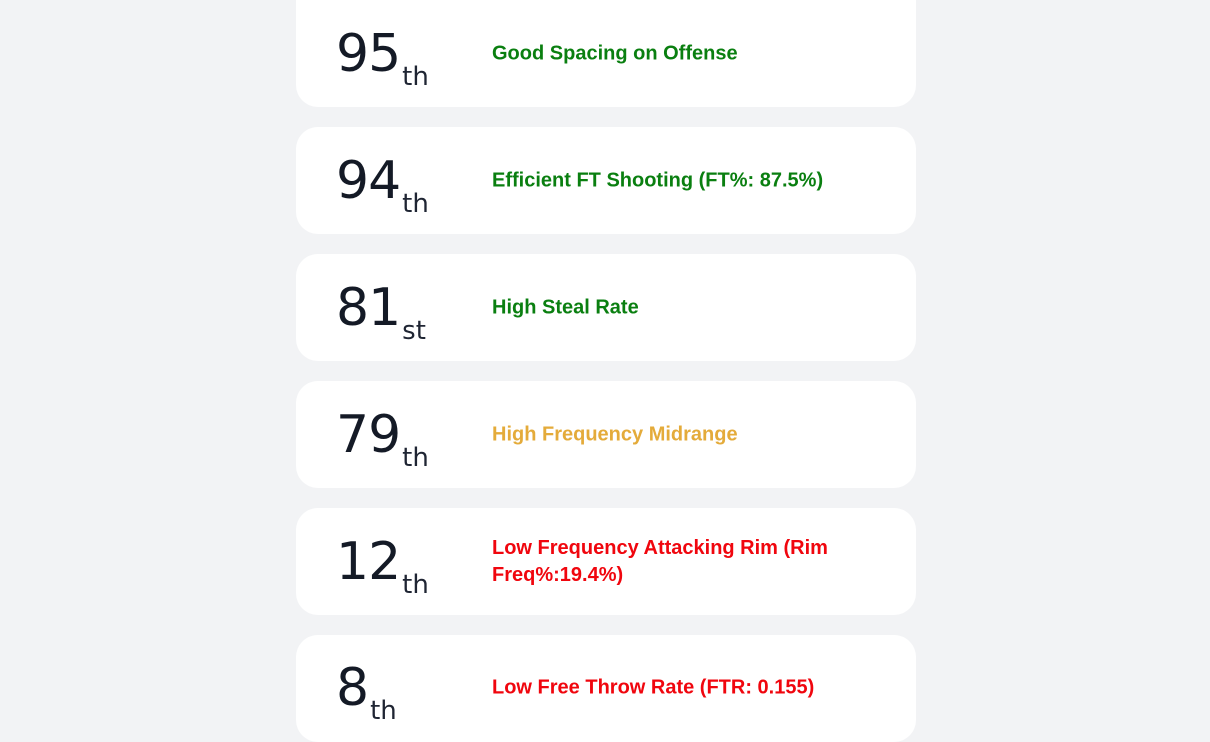 The width and height of the screenshot is (1210, 742). I want to click on percentile-rank: 8th, so click(366, 694).